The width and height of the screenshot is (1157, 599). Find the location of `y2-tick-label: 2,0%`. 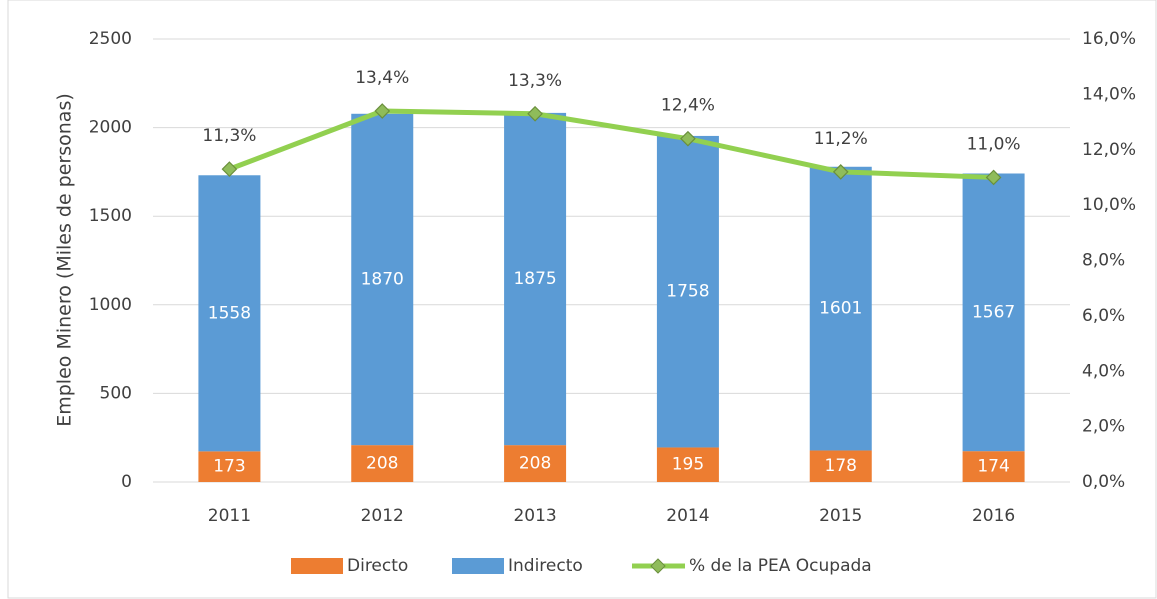

y2-tick-label: 2,0% is located at coordinates (1103, 427).